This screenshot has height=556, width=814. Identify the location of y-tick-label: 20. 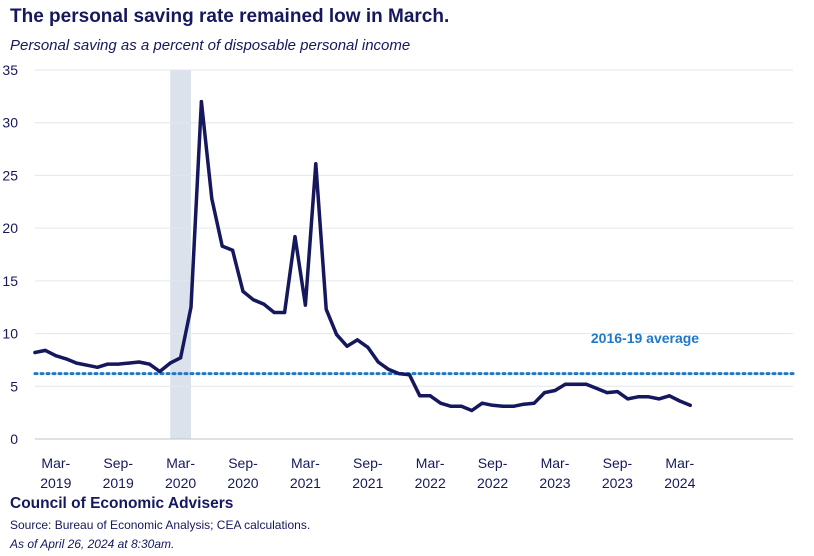
(10, 228).